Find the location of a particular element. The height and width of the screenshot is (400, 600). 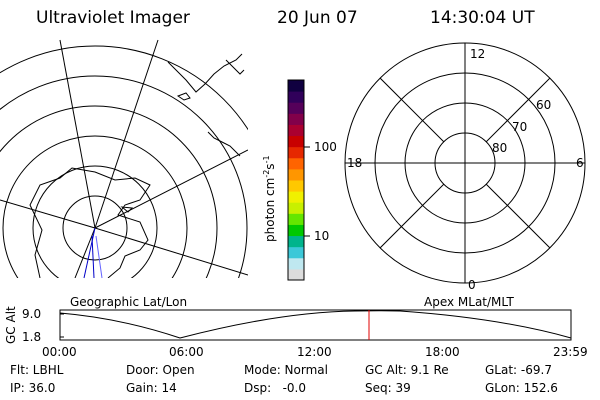

door-info: Door: Open is located at coordinates (160, 370).